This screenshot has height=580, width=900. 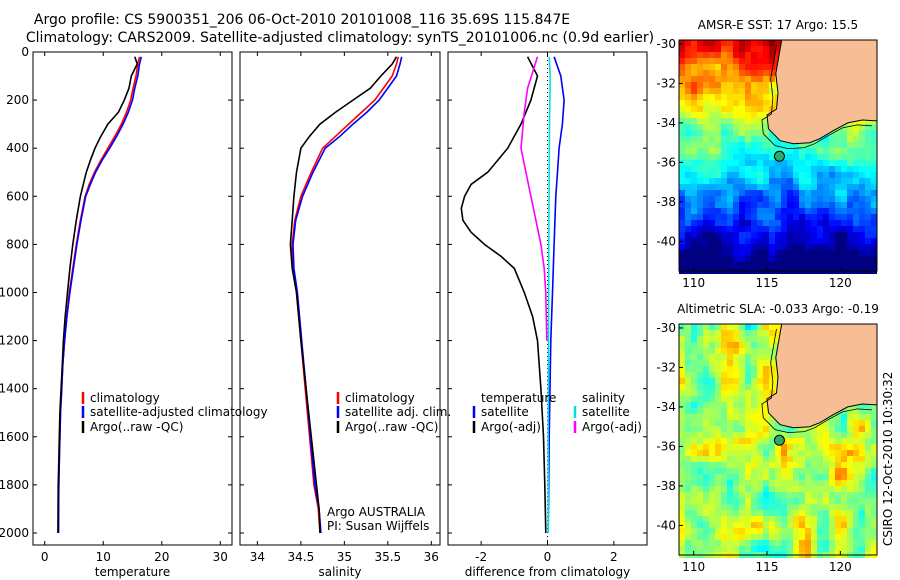 What do you see at coordinates (556, 295) in the screenshot?
I see `series-line-temperature-satellite` at bounding box center [556, 295].